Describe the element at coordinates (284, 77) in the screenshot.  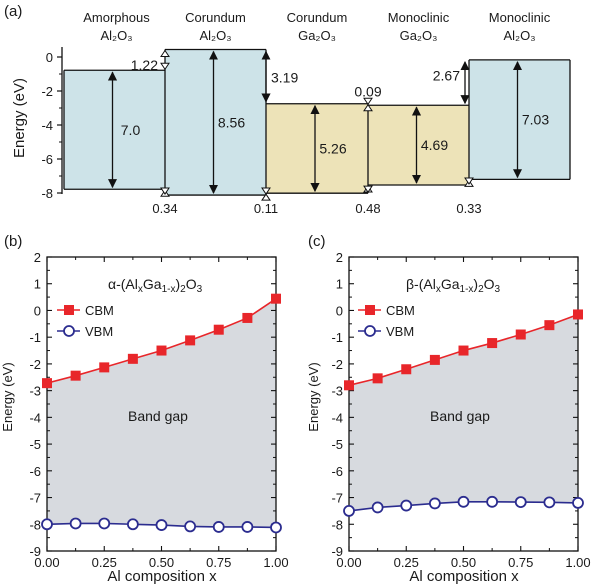
I see `cbm-offset-label: 3.19` at that location.